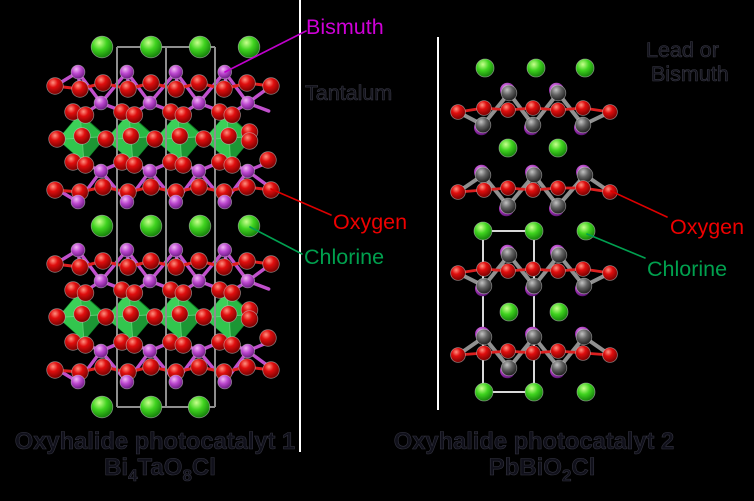 The width and height of the screenshot is (754, 501). Describe the element at coordinates (348, 93) in the screenshot. I see `svg-text: Tantalum` at that location.